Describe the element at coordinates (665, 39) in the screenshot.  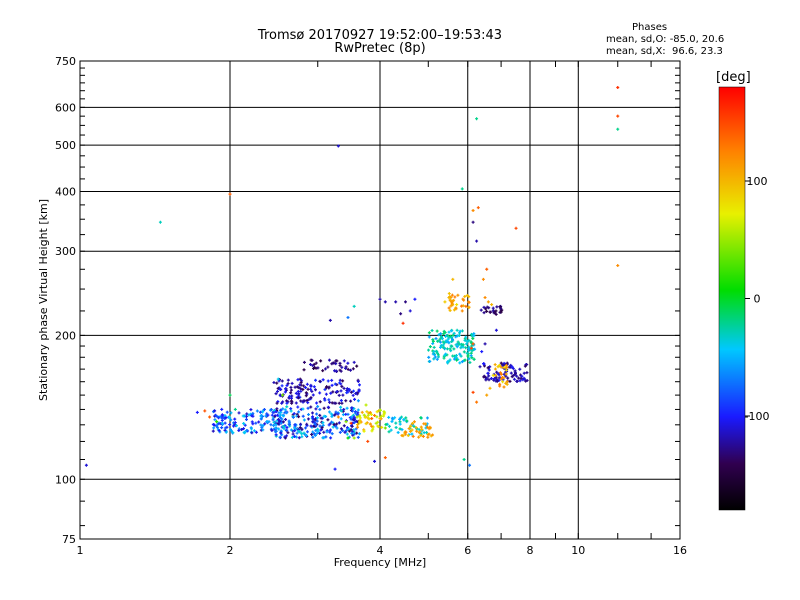
I see `phase-stats-o: mean, sd,O: -85.0, 20.6` at that location.